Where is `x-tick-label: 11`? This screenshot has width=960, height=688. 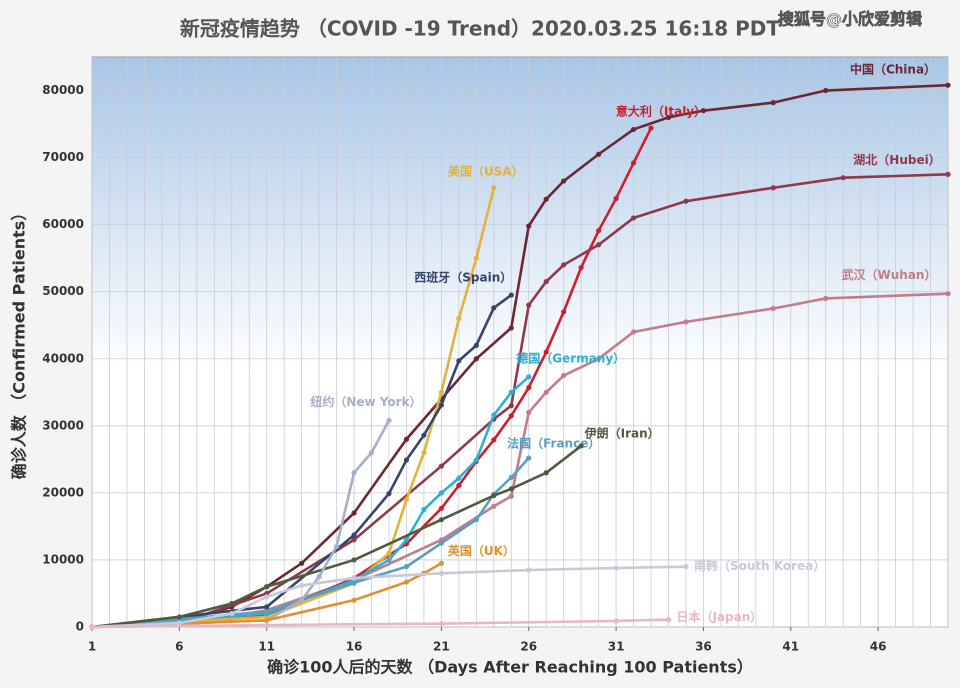
x-tick-label: 11 is located at coordinates (266, 647).